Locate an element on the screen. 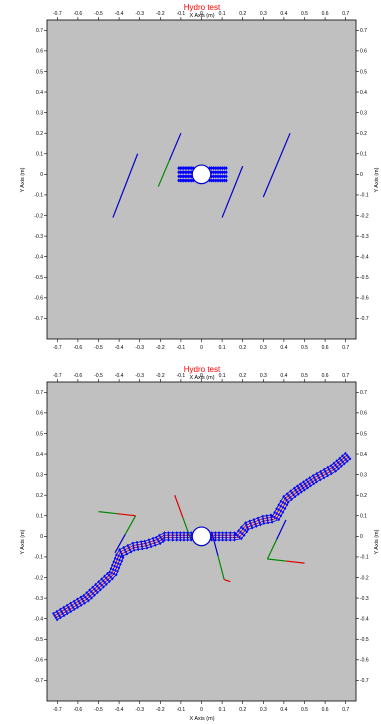 The width and height of the screenshot is (381, 724). x-tick-label-bottom: 0.5 is located at coordinates (304, 710).